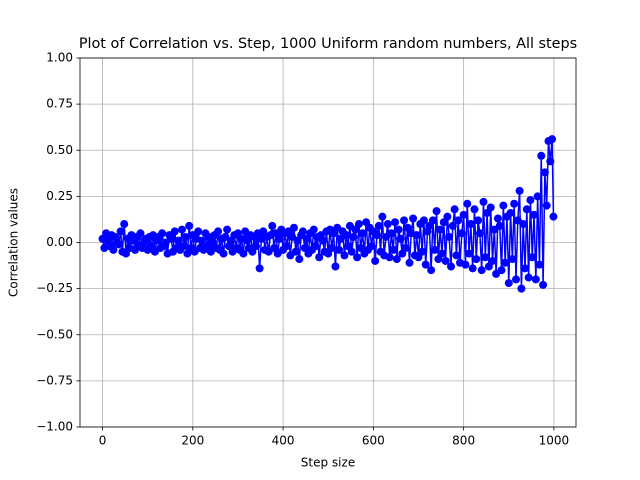  Describe the element at coordinates (54, 427) in the screenshot. I see `y-tick-label: −1.00` at that location.